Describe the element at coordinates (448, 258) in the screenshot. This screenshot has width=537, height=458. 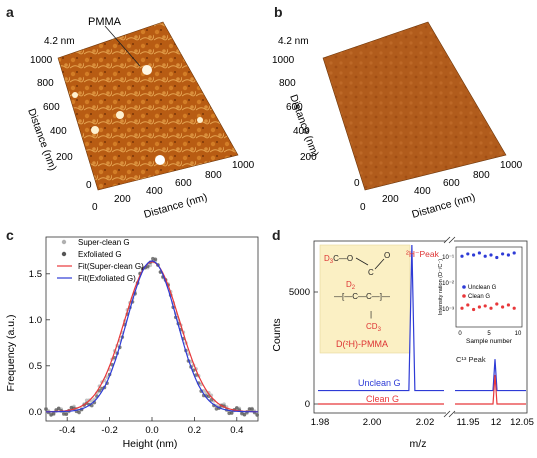
I see `inset-y-tick: 10⁻¹` at that location.